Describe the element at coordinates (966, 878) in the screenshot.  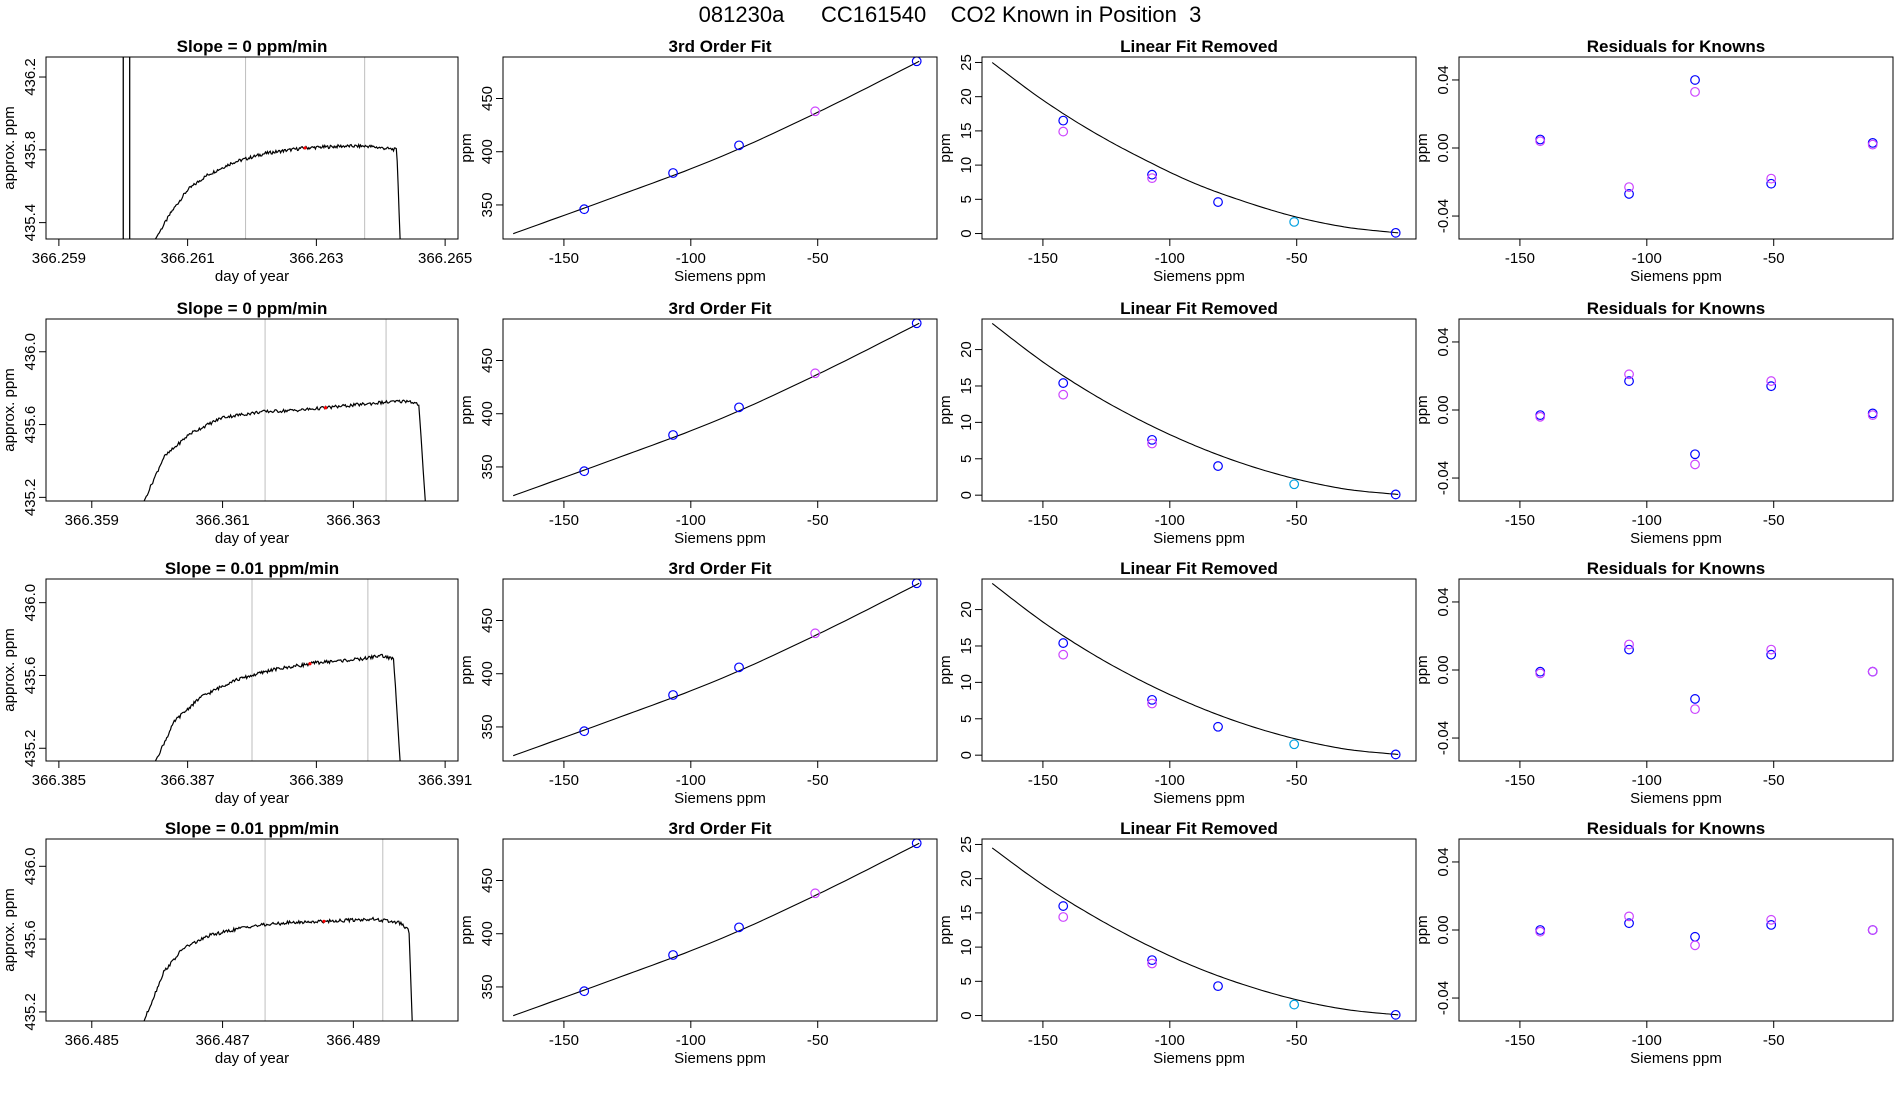
I see `y-tick-label: 20` at that location.